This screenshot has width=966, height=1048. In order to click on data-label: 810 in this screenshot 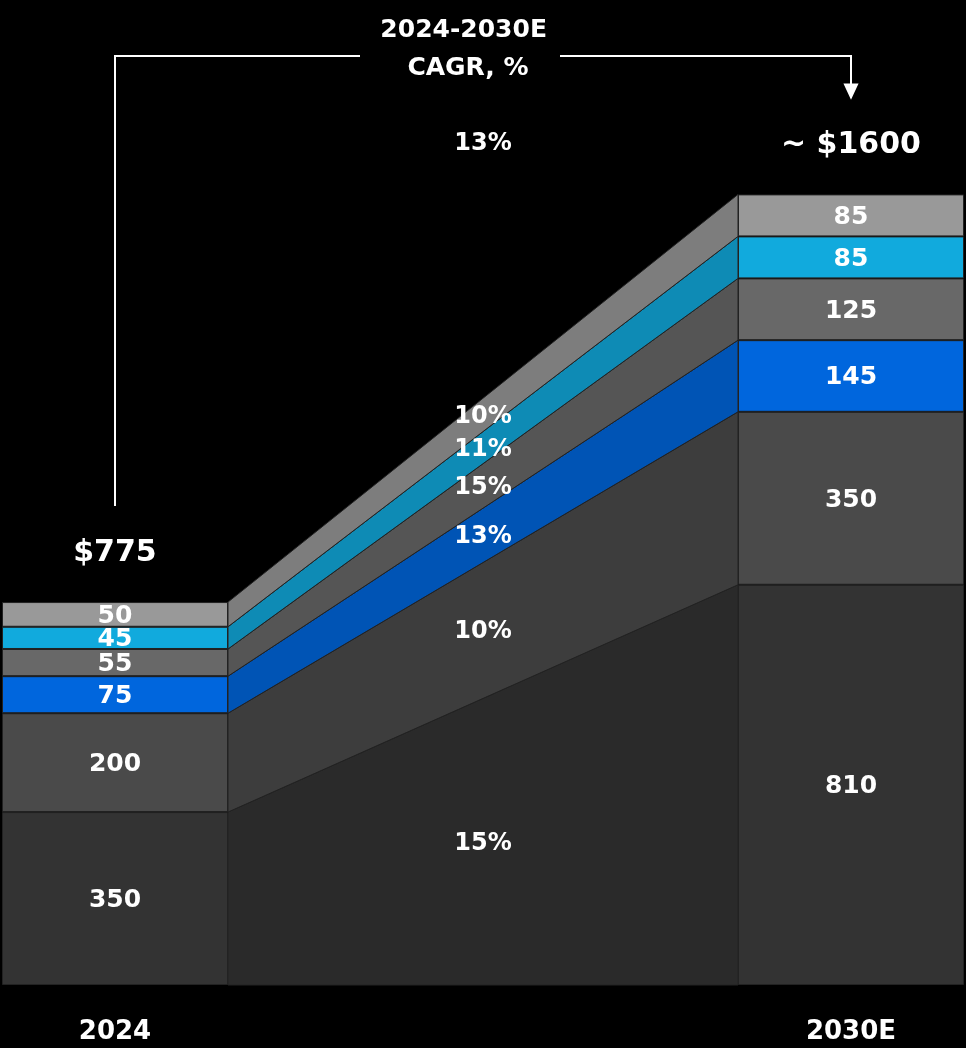, I will do `click(851, 785)`.